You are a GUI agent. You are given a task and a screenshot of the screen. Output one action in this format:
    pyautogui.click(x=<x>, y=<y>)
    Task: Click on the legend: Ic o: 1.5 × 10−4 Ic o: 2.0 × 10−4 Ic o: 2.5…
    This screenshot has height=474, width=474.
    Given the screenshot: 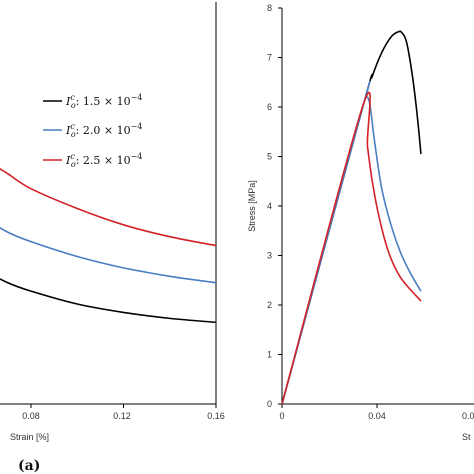 What is the action you would take?
    pyautogui.click(x=92, y=131)
    